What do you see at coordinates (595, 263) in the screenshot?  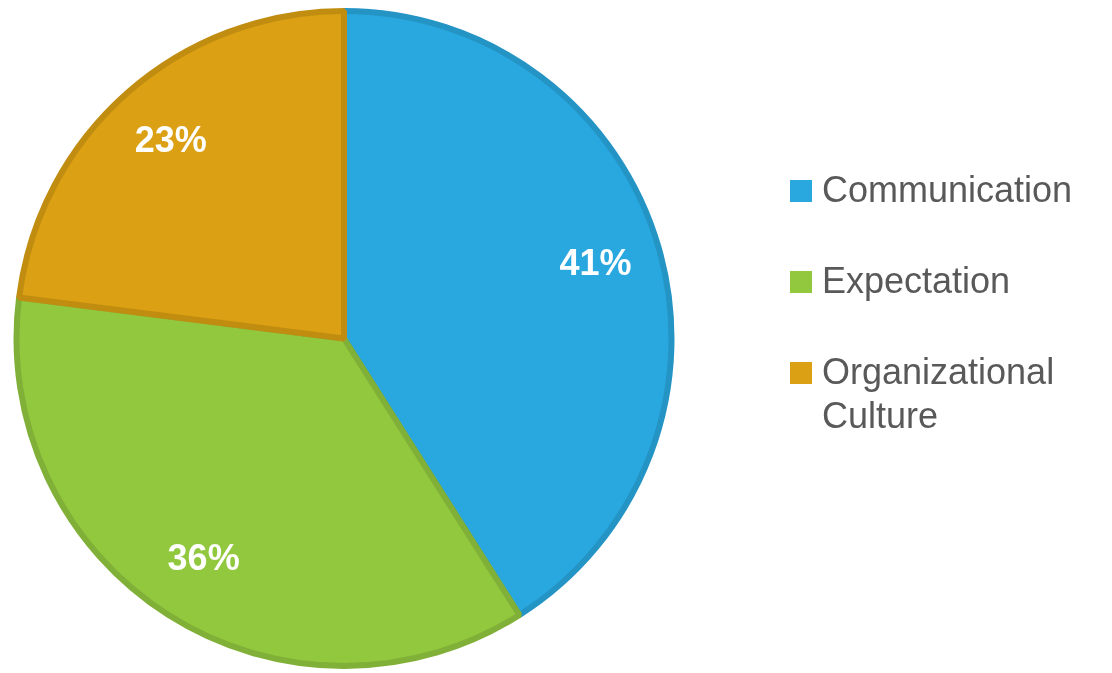 I see `data-label: 41%` at bounding box center [595, 263].